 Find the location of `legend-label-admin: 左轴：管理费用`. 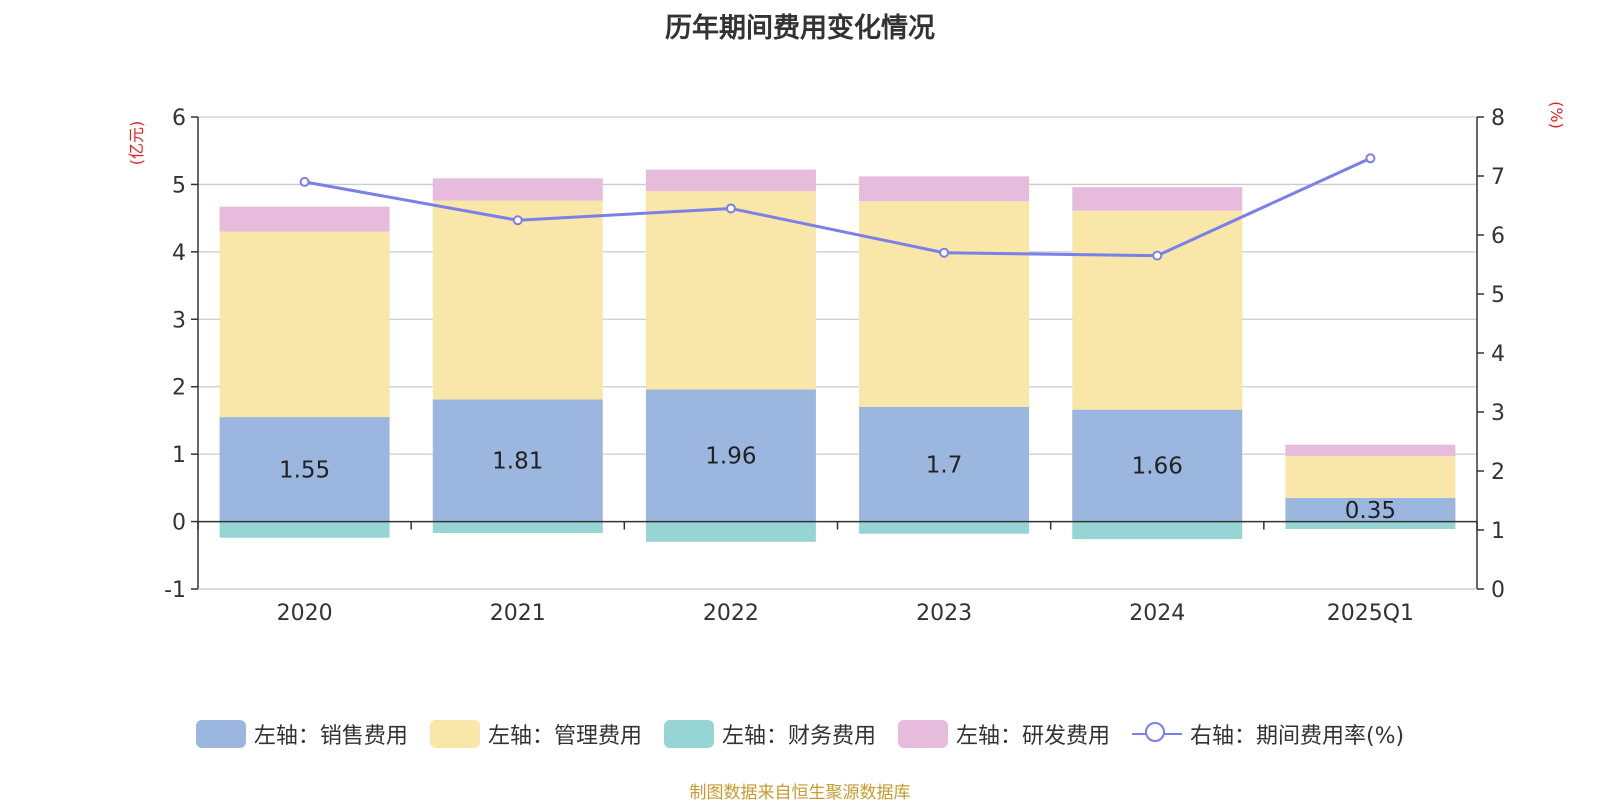

legend-label-admin: 左轴：管理费用 is located at coordinates (564, 736).